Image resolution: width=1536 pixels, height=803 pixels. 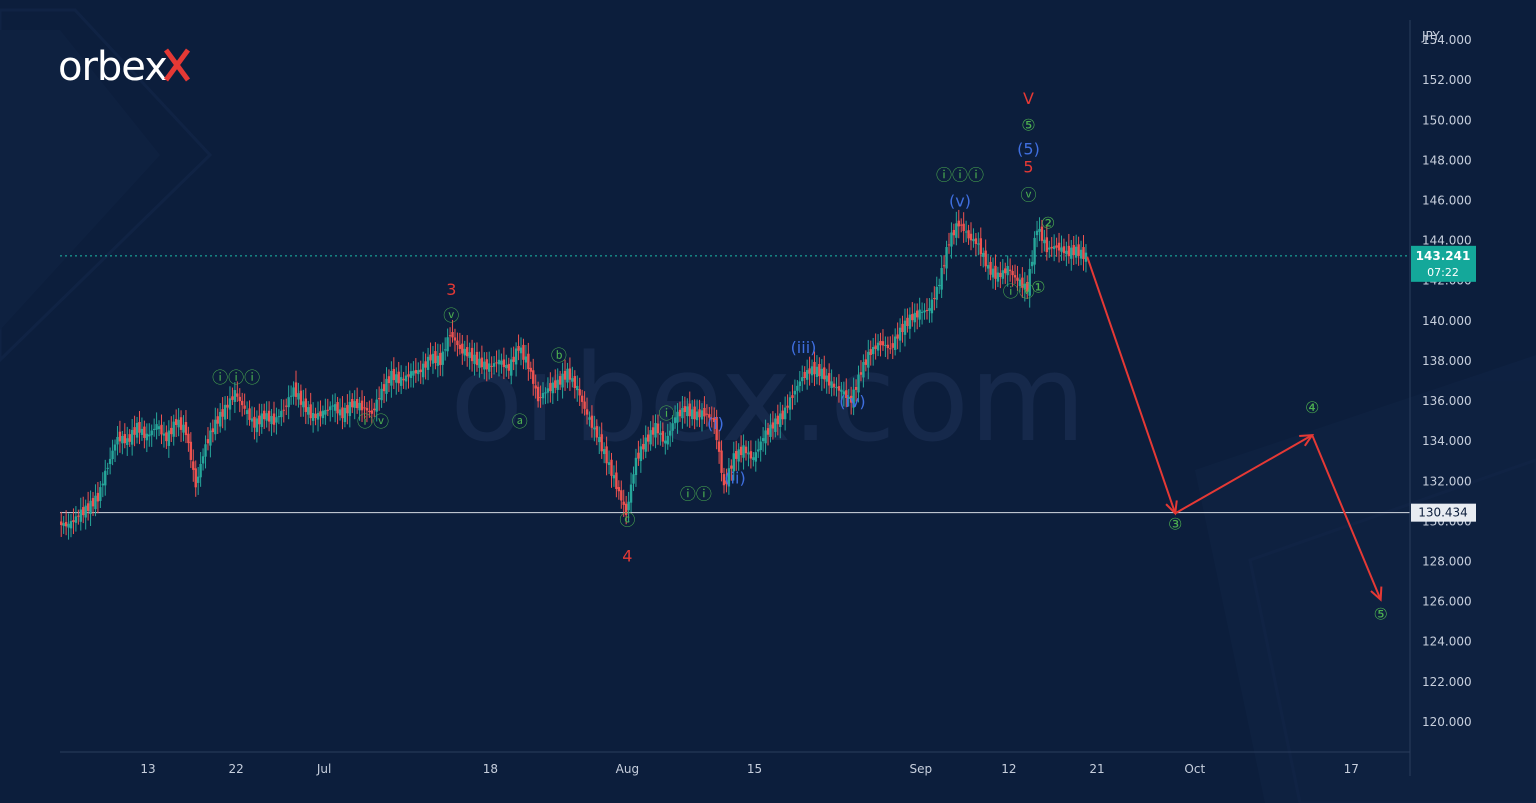 What do you see at coordinates (520, 421) in the screenshot?
I see `wave-label: ⓐ` at bounding box center [520, 421].